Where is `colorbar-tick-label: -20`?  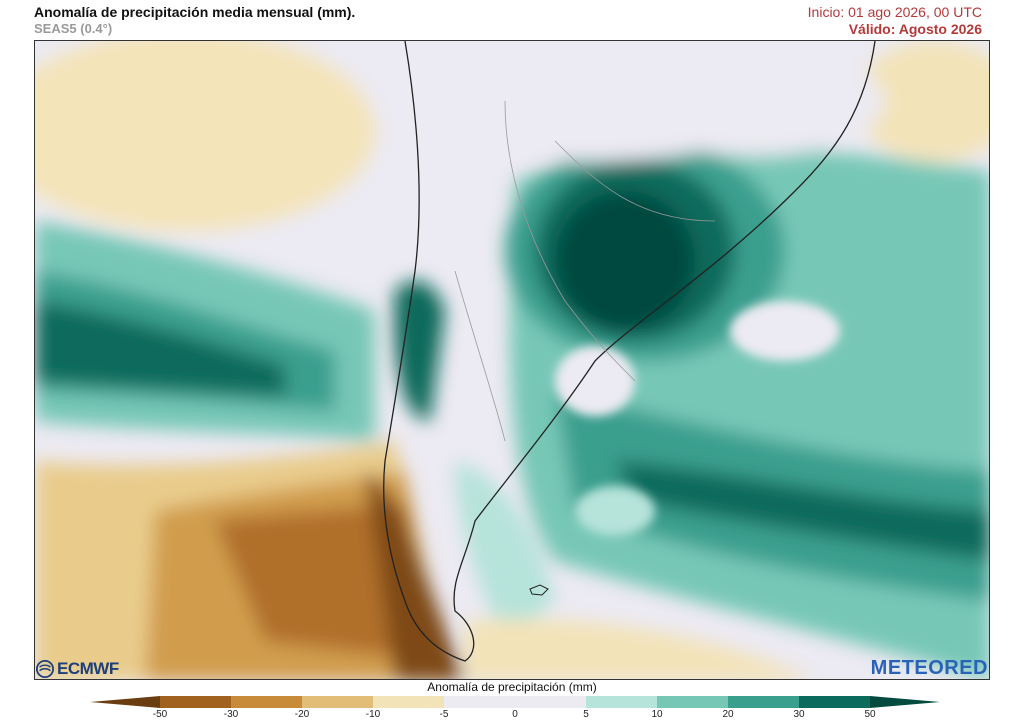 colorbar-tick-label: -20 is located at coordinates (302, 714).